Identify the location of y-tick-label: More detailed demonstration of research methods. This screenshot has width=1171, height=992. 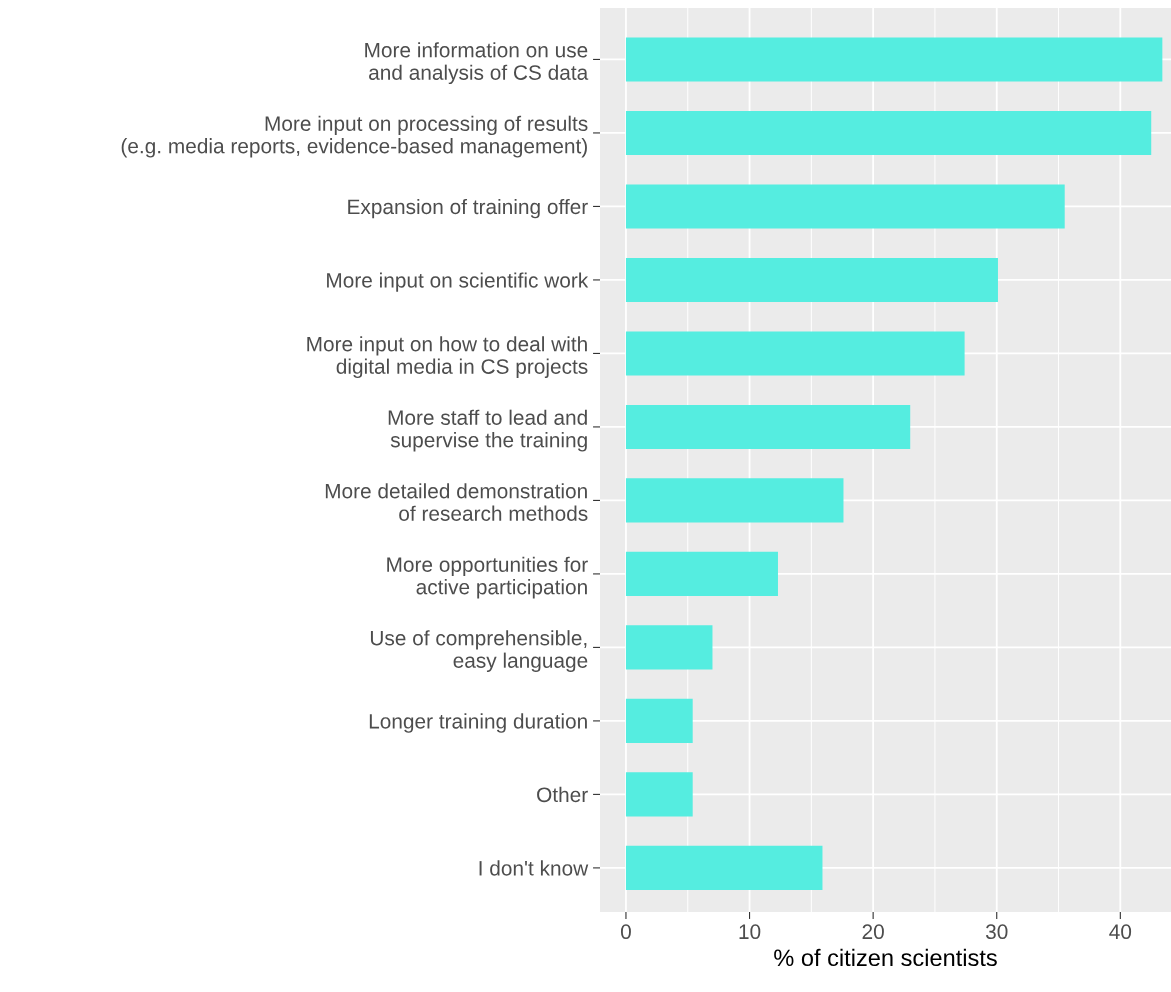
(456, 502).